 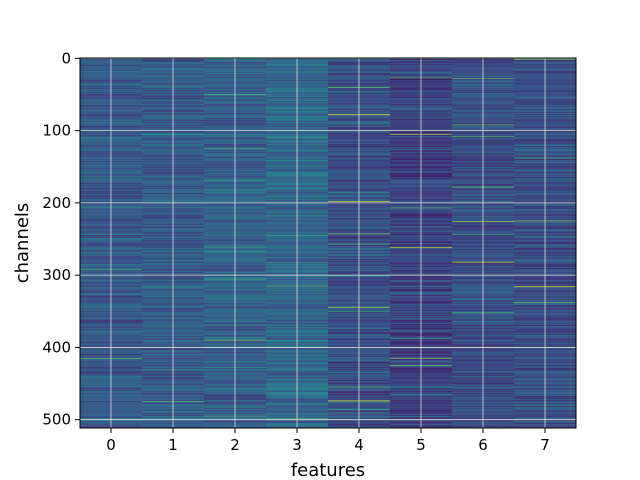 What do you see at coordinates (56, 275) in the screenshot?
I see `y-tick-label: 300` at bounding box center [56, 275].